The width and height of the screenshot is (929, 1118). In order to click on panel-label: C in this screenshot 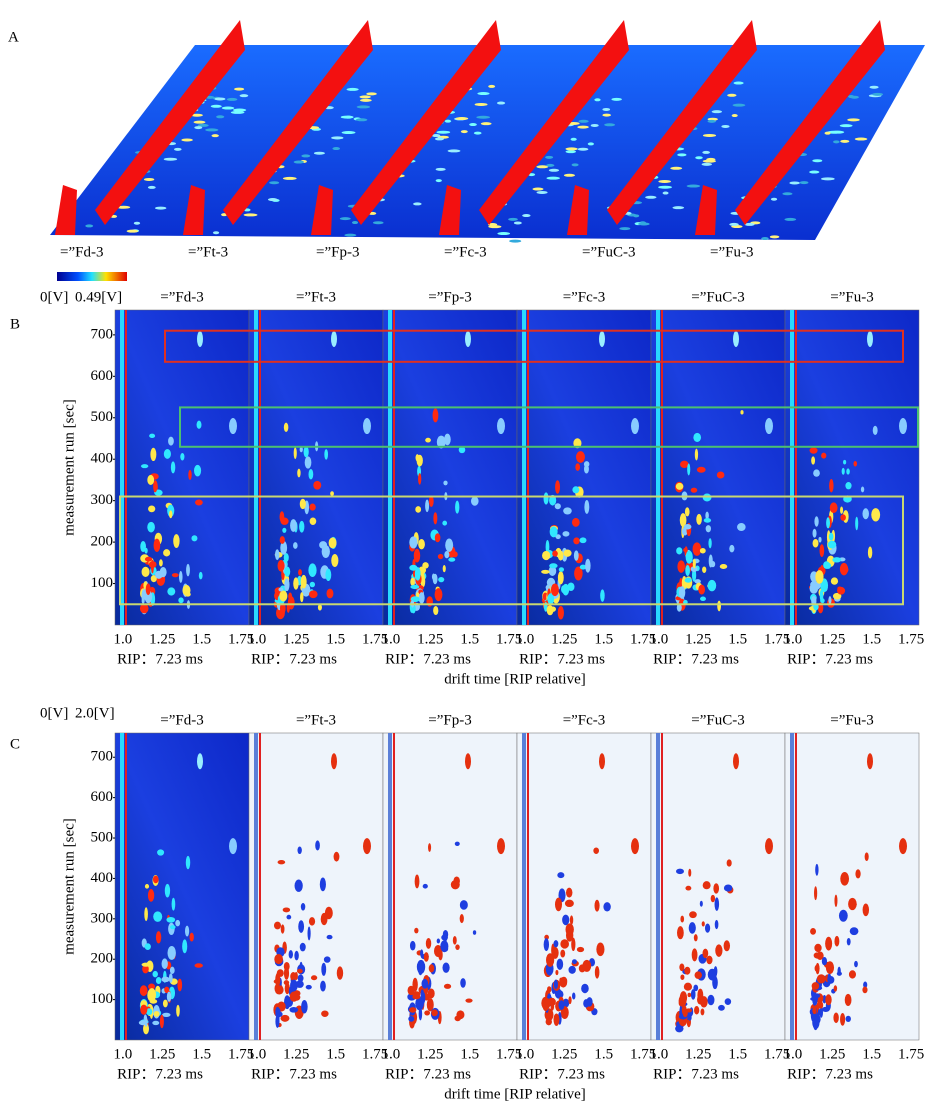, I will do `click(15, 744)`.